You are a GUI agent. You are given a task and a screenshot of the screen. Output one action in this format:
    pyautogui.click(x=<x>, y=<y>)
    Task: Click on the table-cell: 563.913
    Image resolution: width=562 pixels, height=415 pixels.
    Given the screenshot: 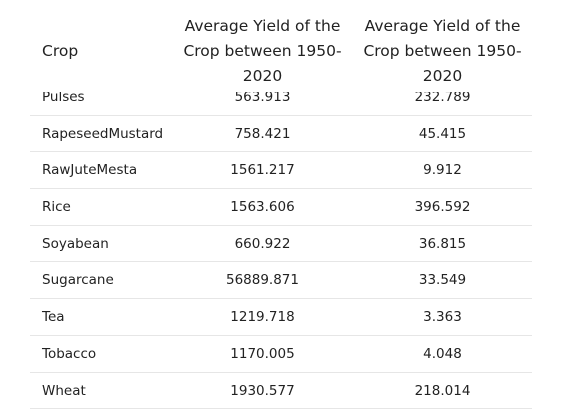 What is the action you would take?
    pyautogui.click(x=262, y=98)
    